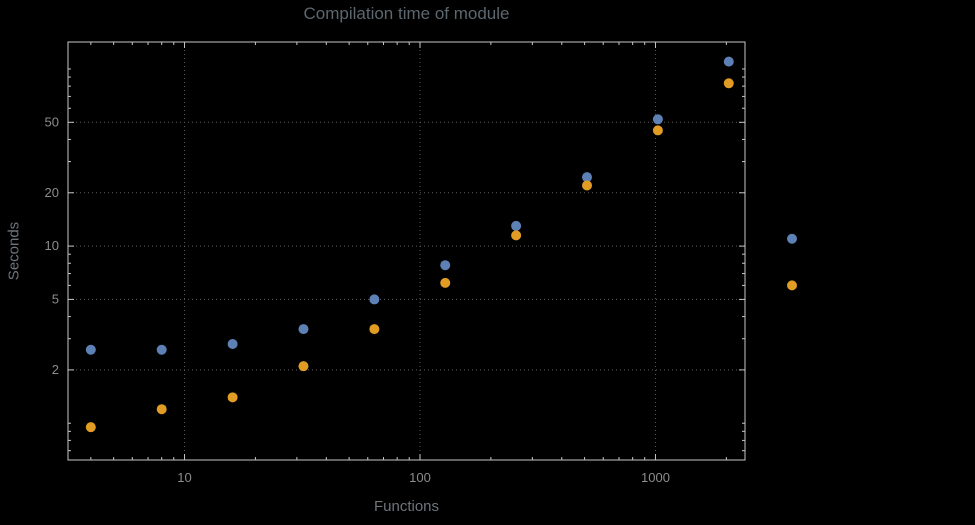  I want to click on y-tick-label: 50, so click(52, 121).